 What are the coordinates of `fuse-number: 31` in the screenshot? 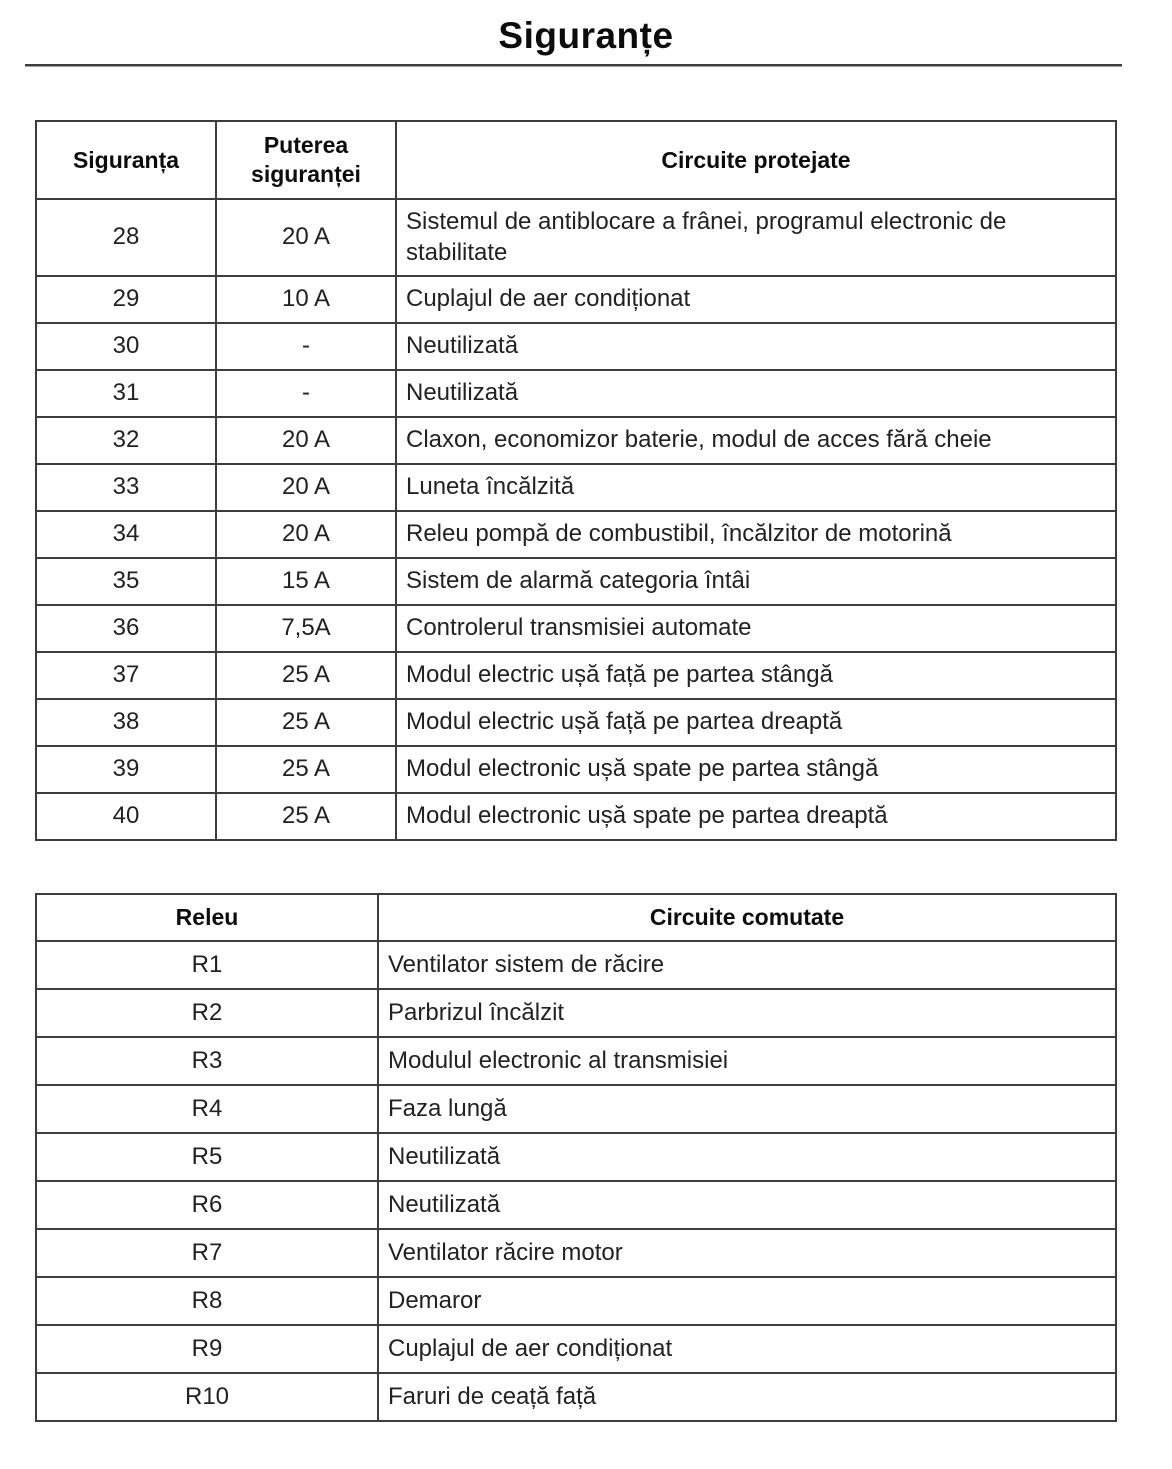 It's located at (126, 393).